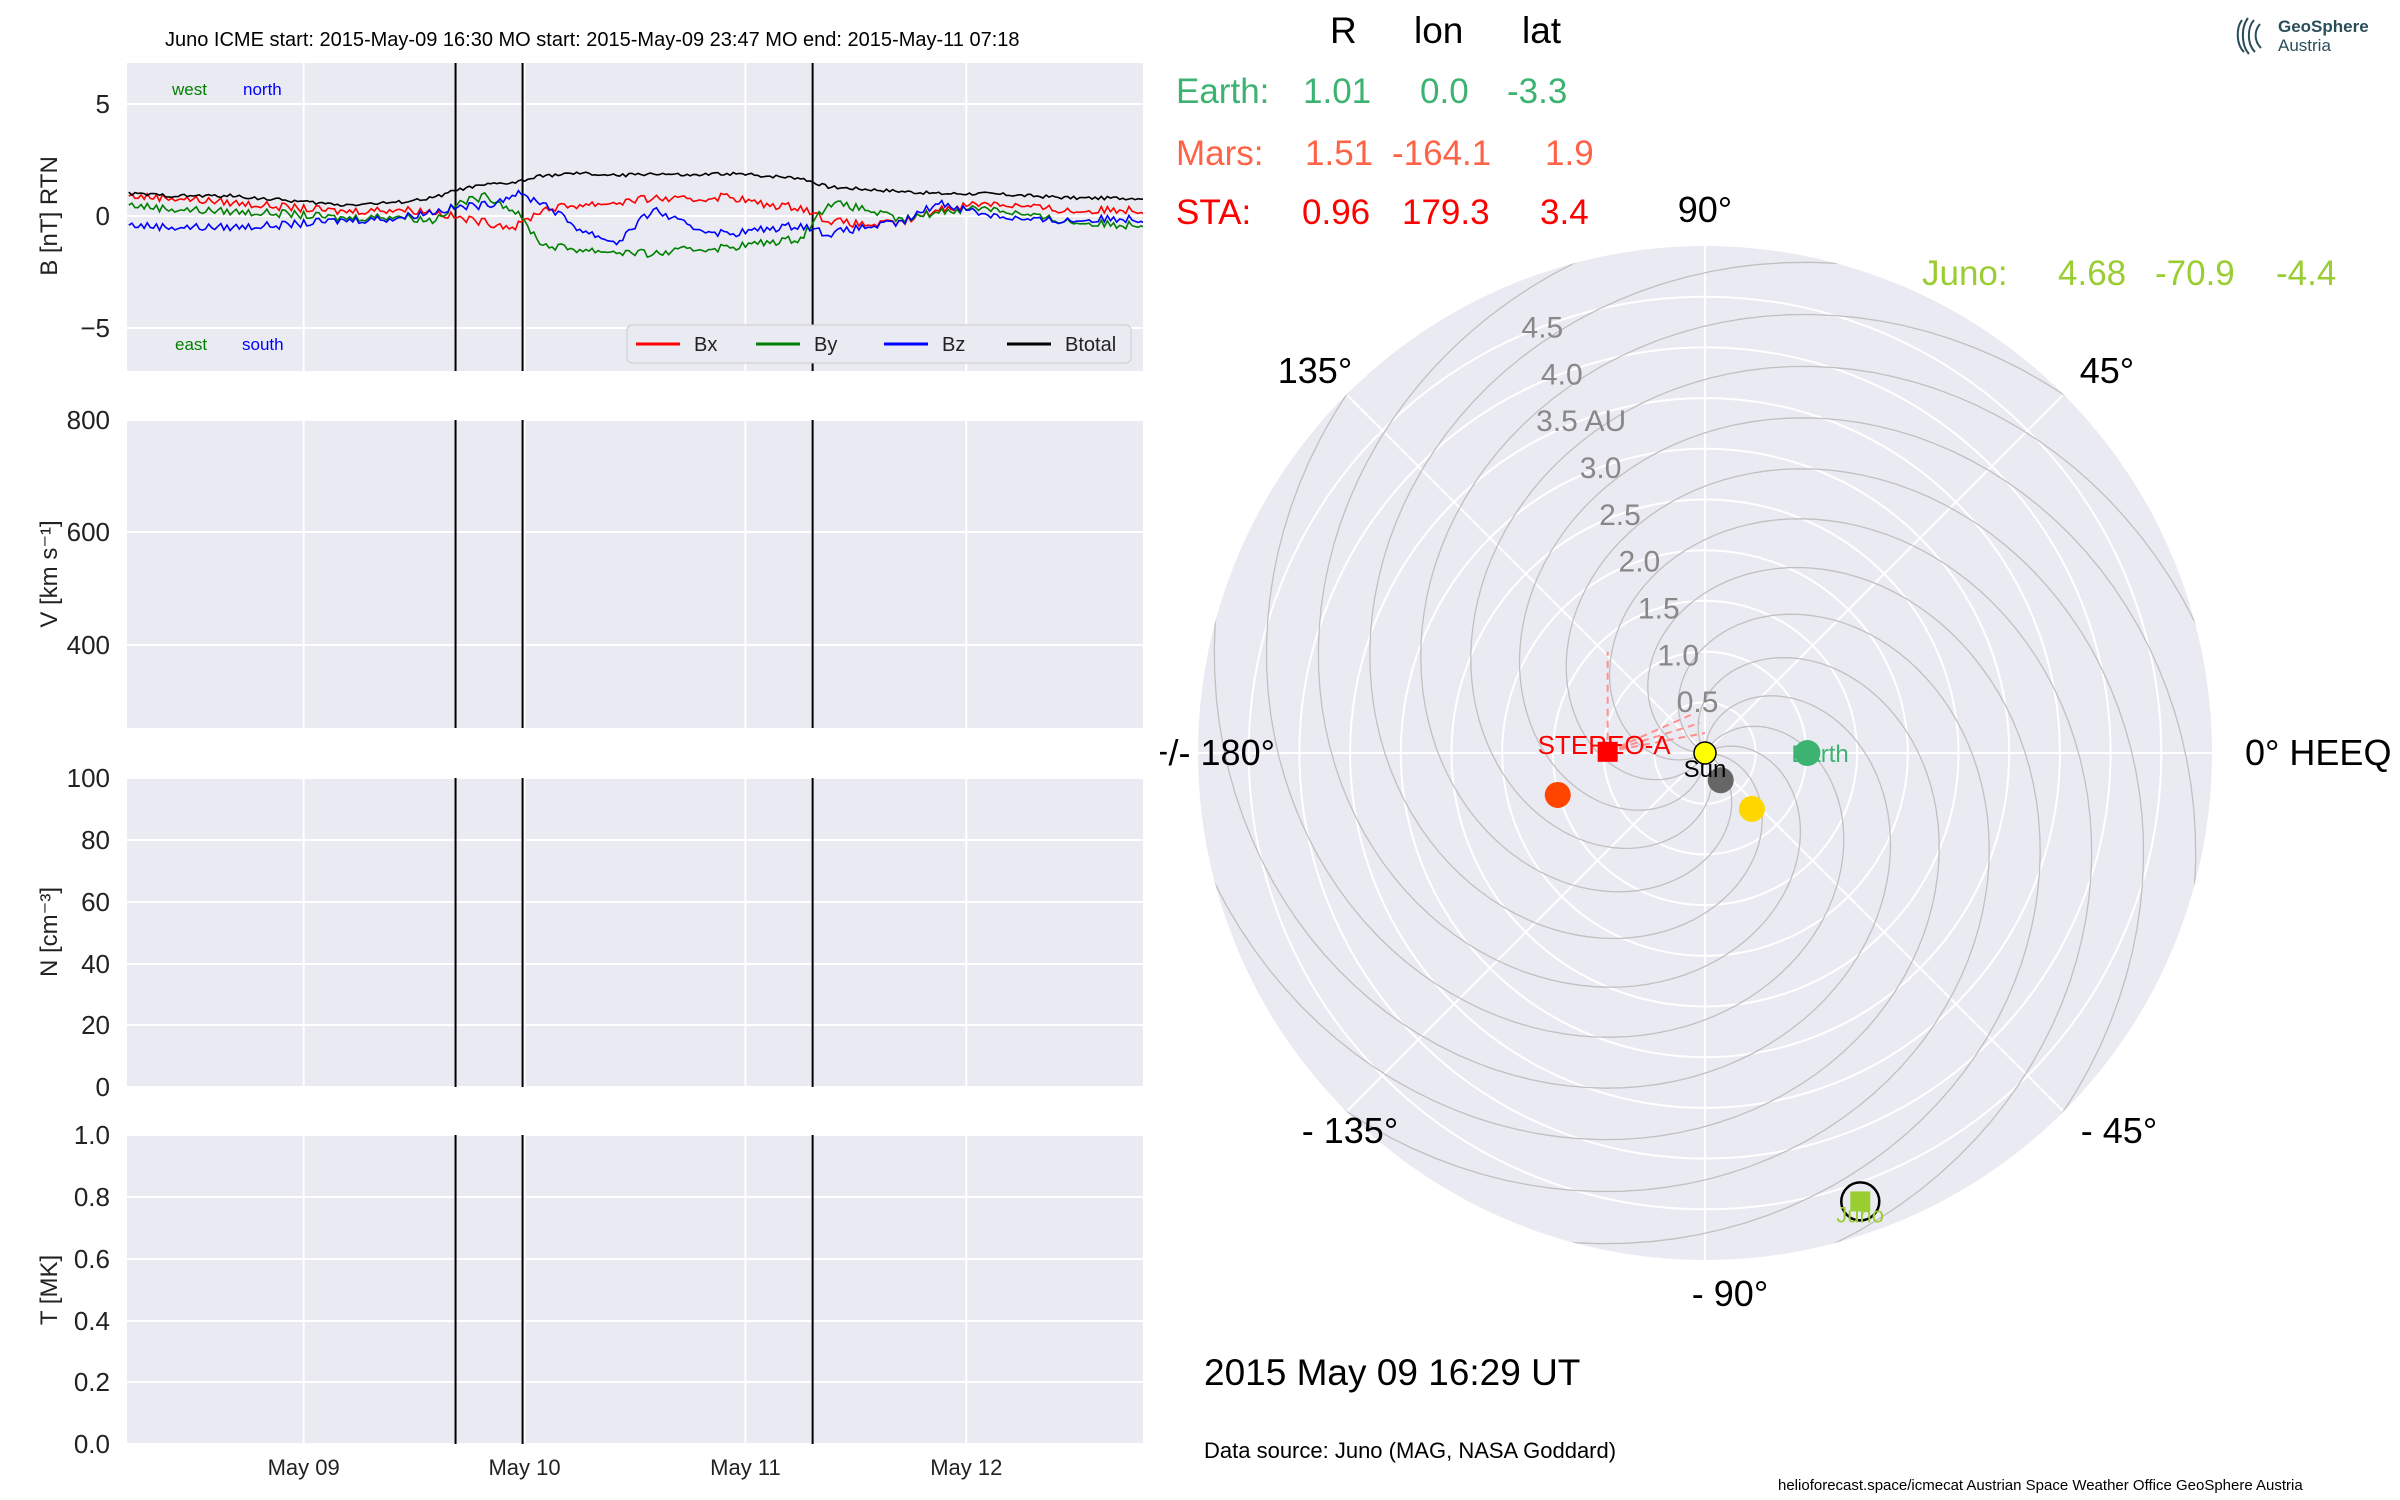 This screenshot has height=1500, width=2400. I want to click on annotation-west: west, so click(189, 89).